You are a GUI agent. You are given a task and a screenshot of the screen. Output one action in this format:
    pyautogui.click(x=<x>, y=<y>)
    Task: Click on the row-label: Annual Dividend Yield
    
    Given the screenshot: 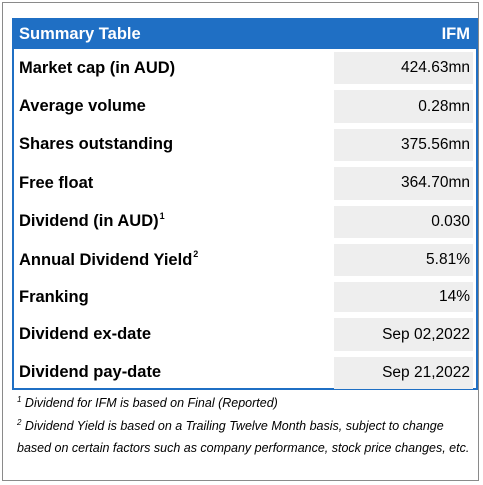 What is the action you would take?
    pyautogui.click(x=106, y=259)
    